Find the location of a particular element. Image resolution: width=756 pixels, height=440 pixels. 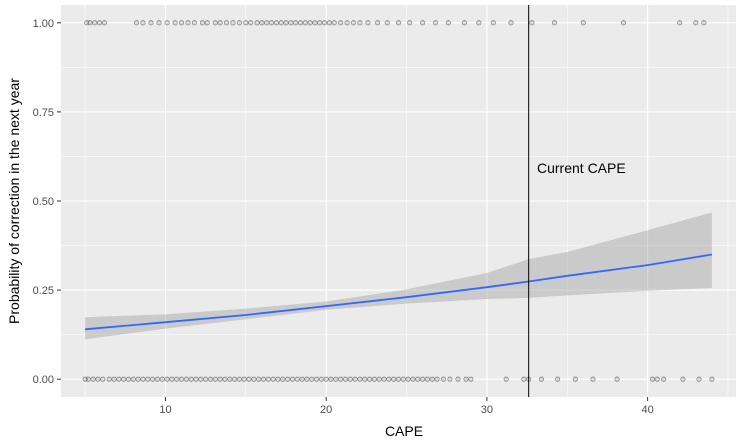

x-axis-title: CAPE is located at coordinates (404, 431).